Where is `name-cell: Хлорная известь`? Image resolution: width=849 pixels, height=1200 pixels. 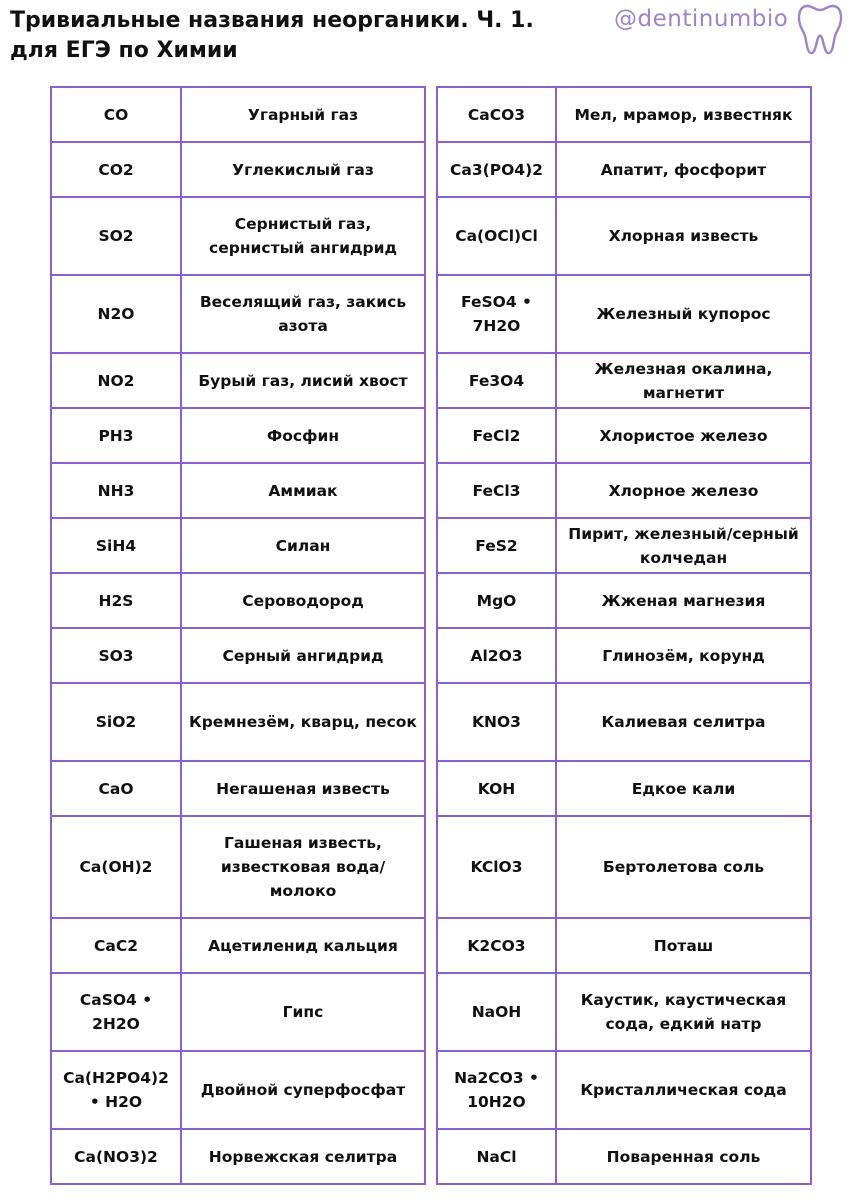
name-cell: Хлорная известь is located at coordinates (683, 236).